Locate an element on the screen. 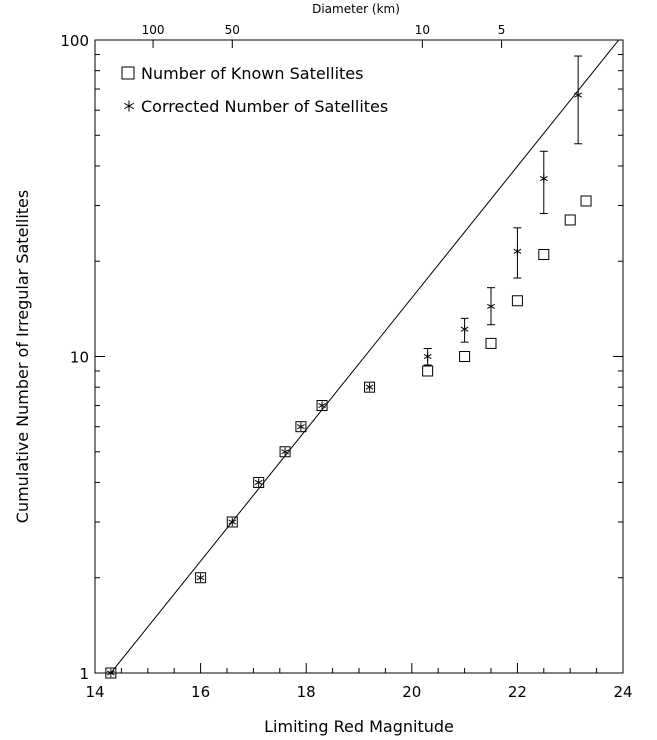  y-tick-label: 100 is located at coordinates (74, 41).